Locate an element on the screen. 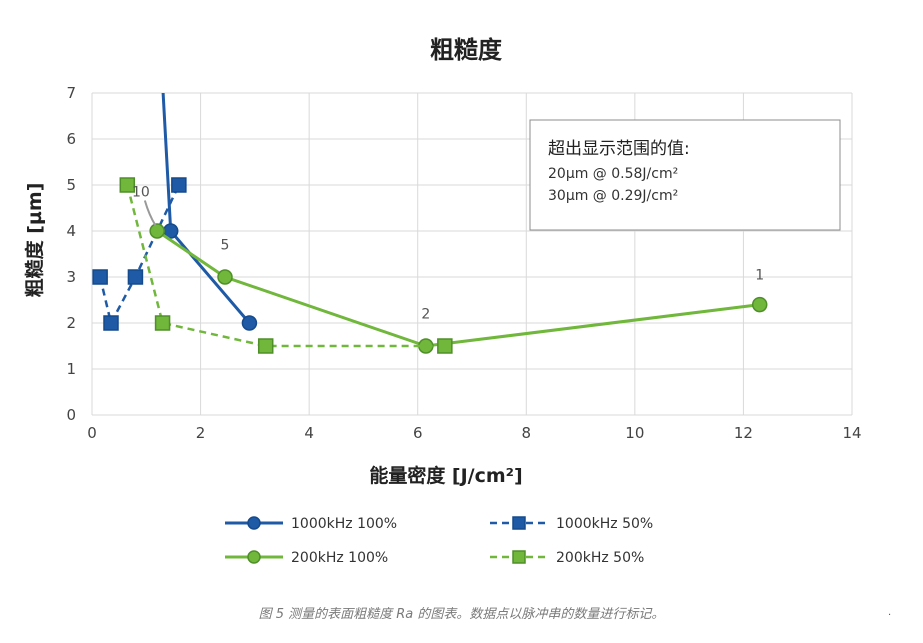 The image size is (923, 643). info-box-line: 20µm @ 0.58J/cm² is located at coordinates (613, 174).